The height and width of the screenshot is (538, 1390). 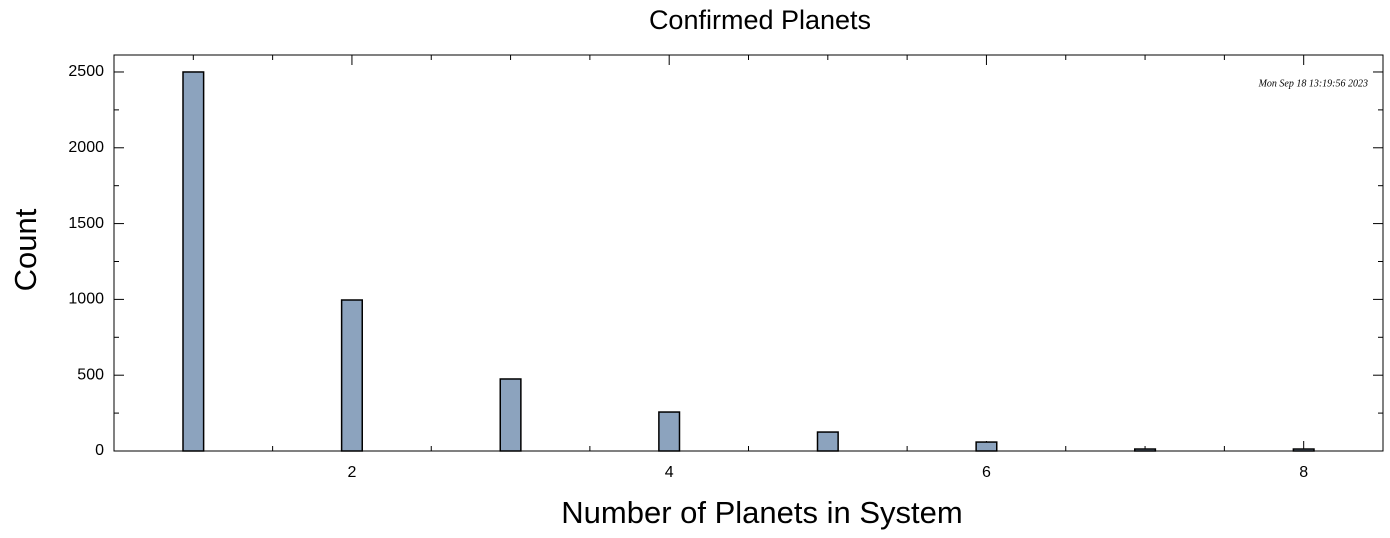 What do you see at coordinates (1313, 83) in the screenshot?
I see `timestamp: Mon Sep 18 13:19:56 2023` at bounding box center [1313, 83].